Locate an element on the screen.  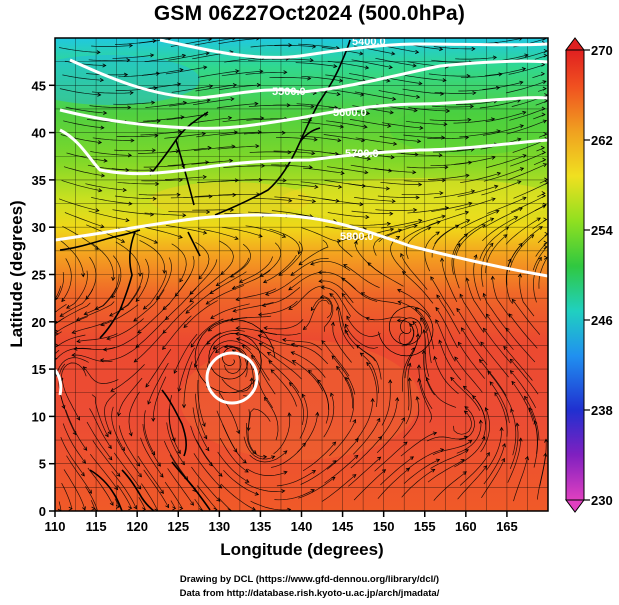
colorbar-tick-label: 230 is located at coordinates (602, 500).